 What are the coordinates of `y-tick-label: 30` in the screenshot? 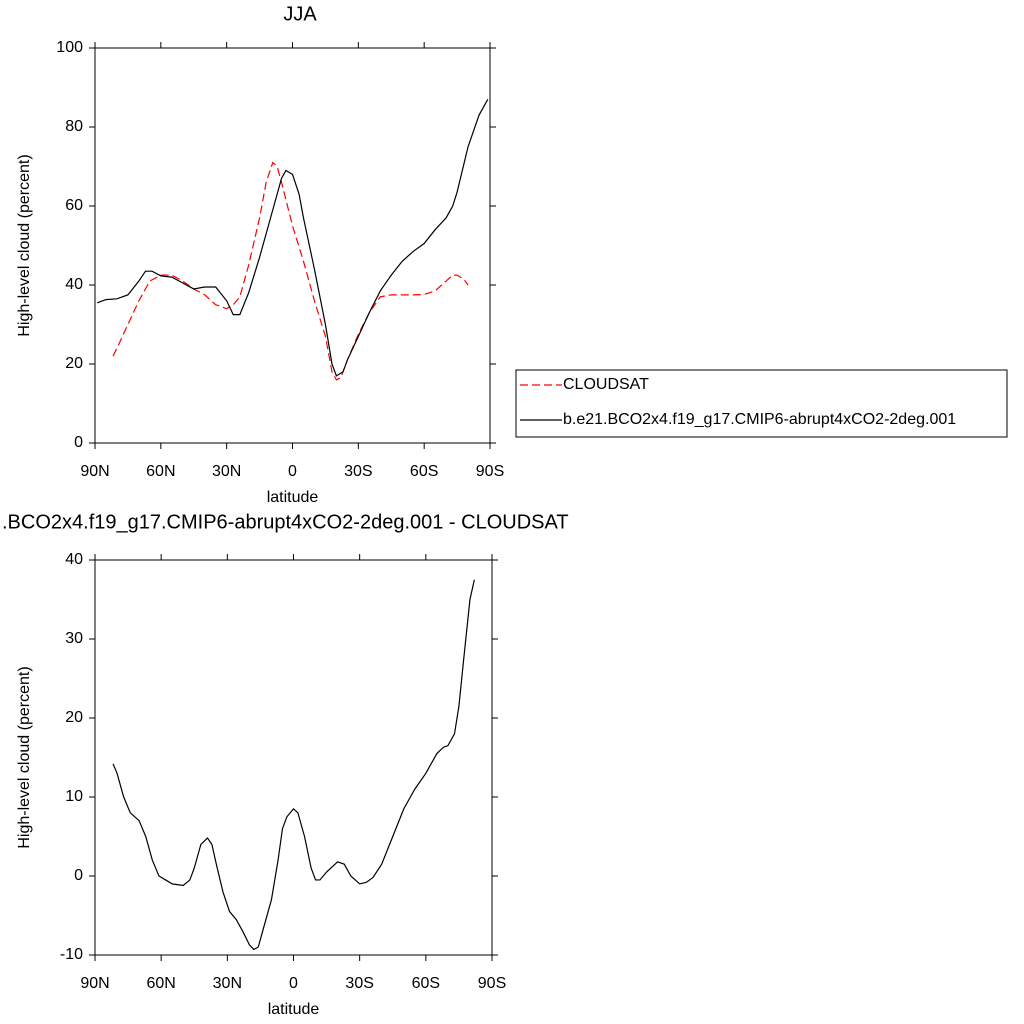 It's located at (74, 638).